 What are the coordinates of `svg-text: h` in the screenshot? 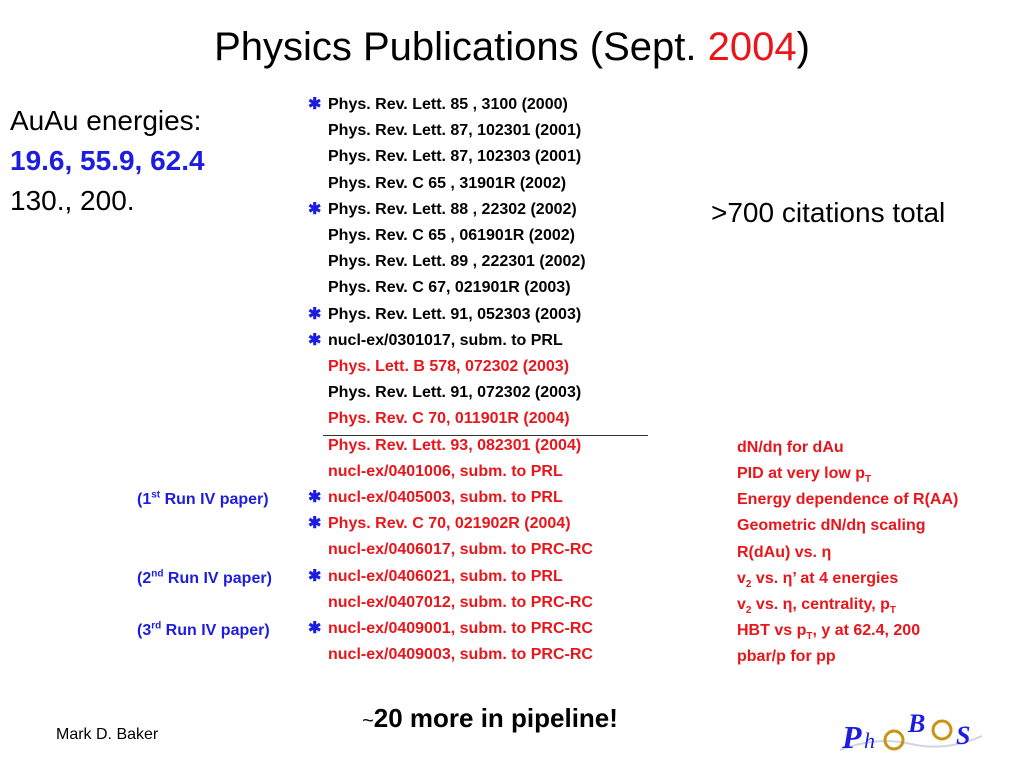 It's located at (869, 740).